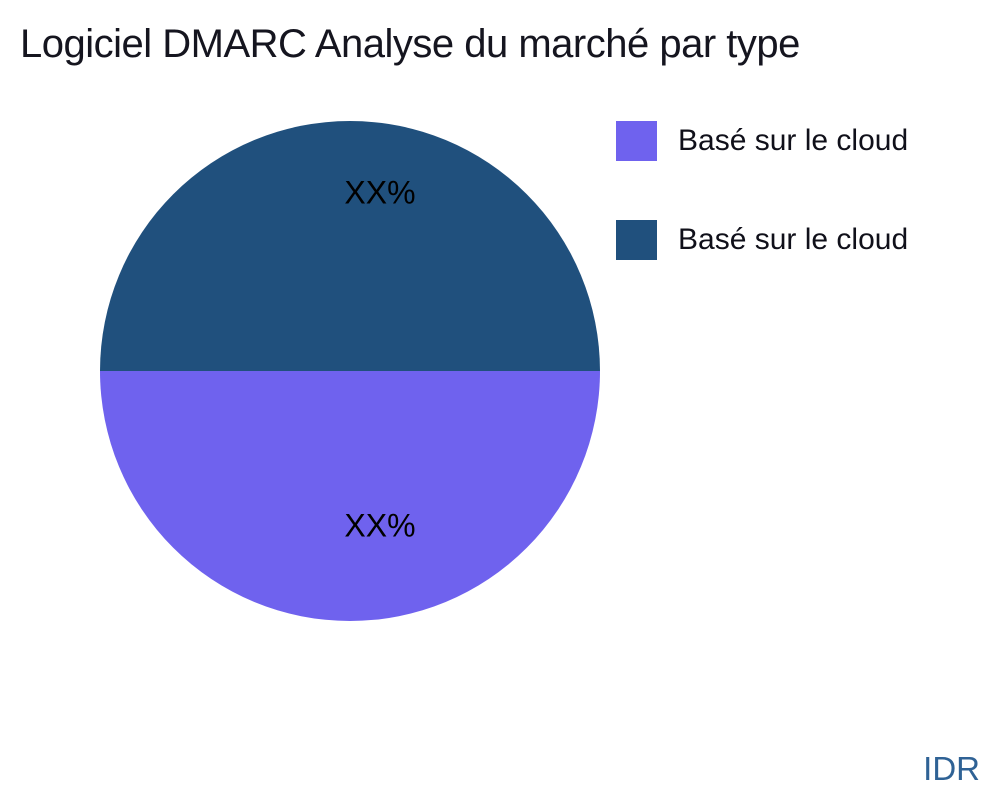 This screenshot has width=1000, height=800. What do you see at coordinates (380, 192) in the screenshot?
I see `pie-slice-top-value-label: XX%` at bounding box center [380, 192].